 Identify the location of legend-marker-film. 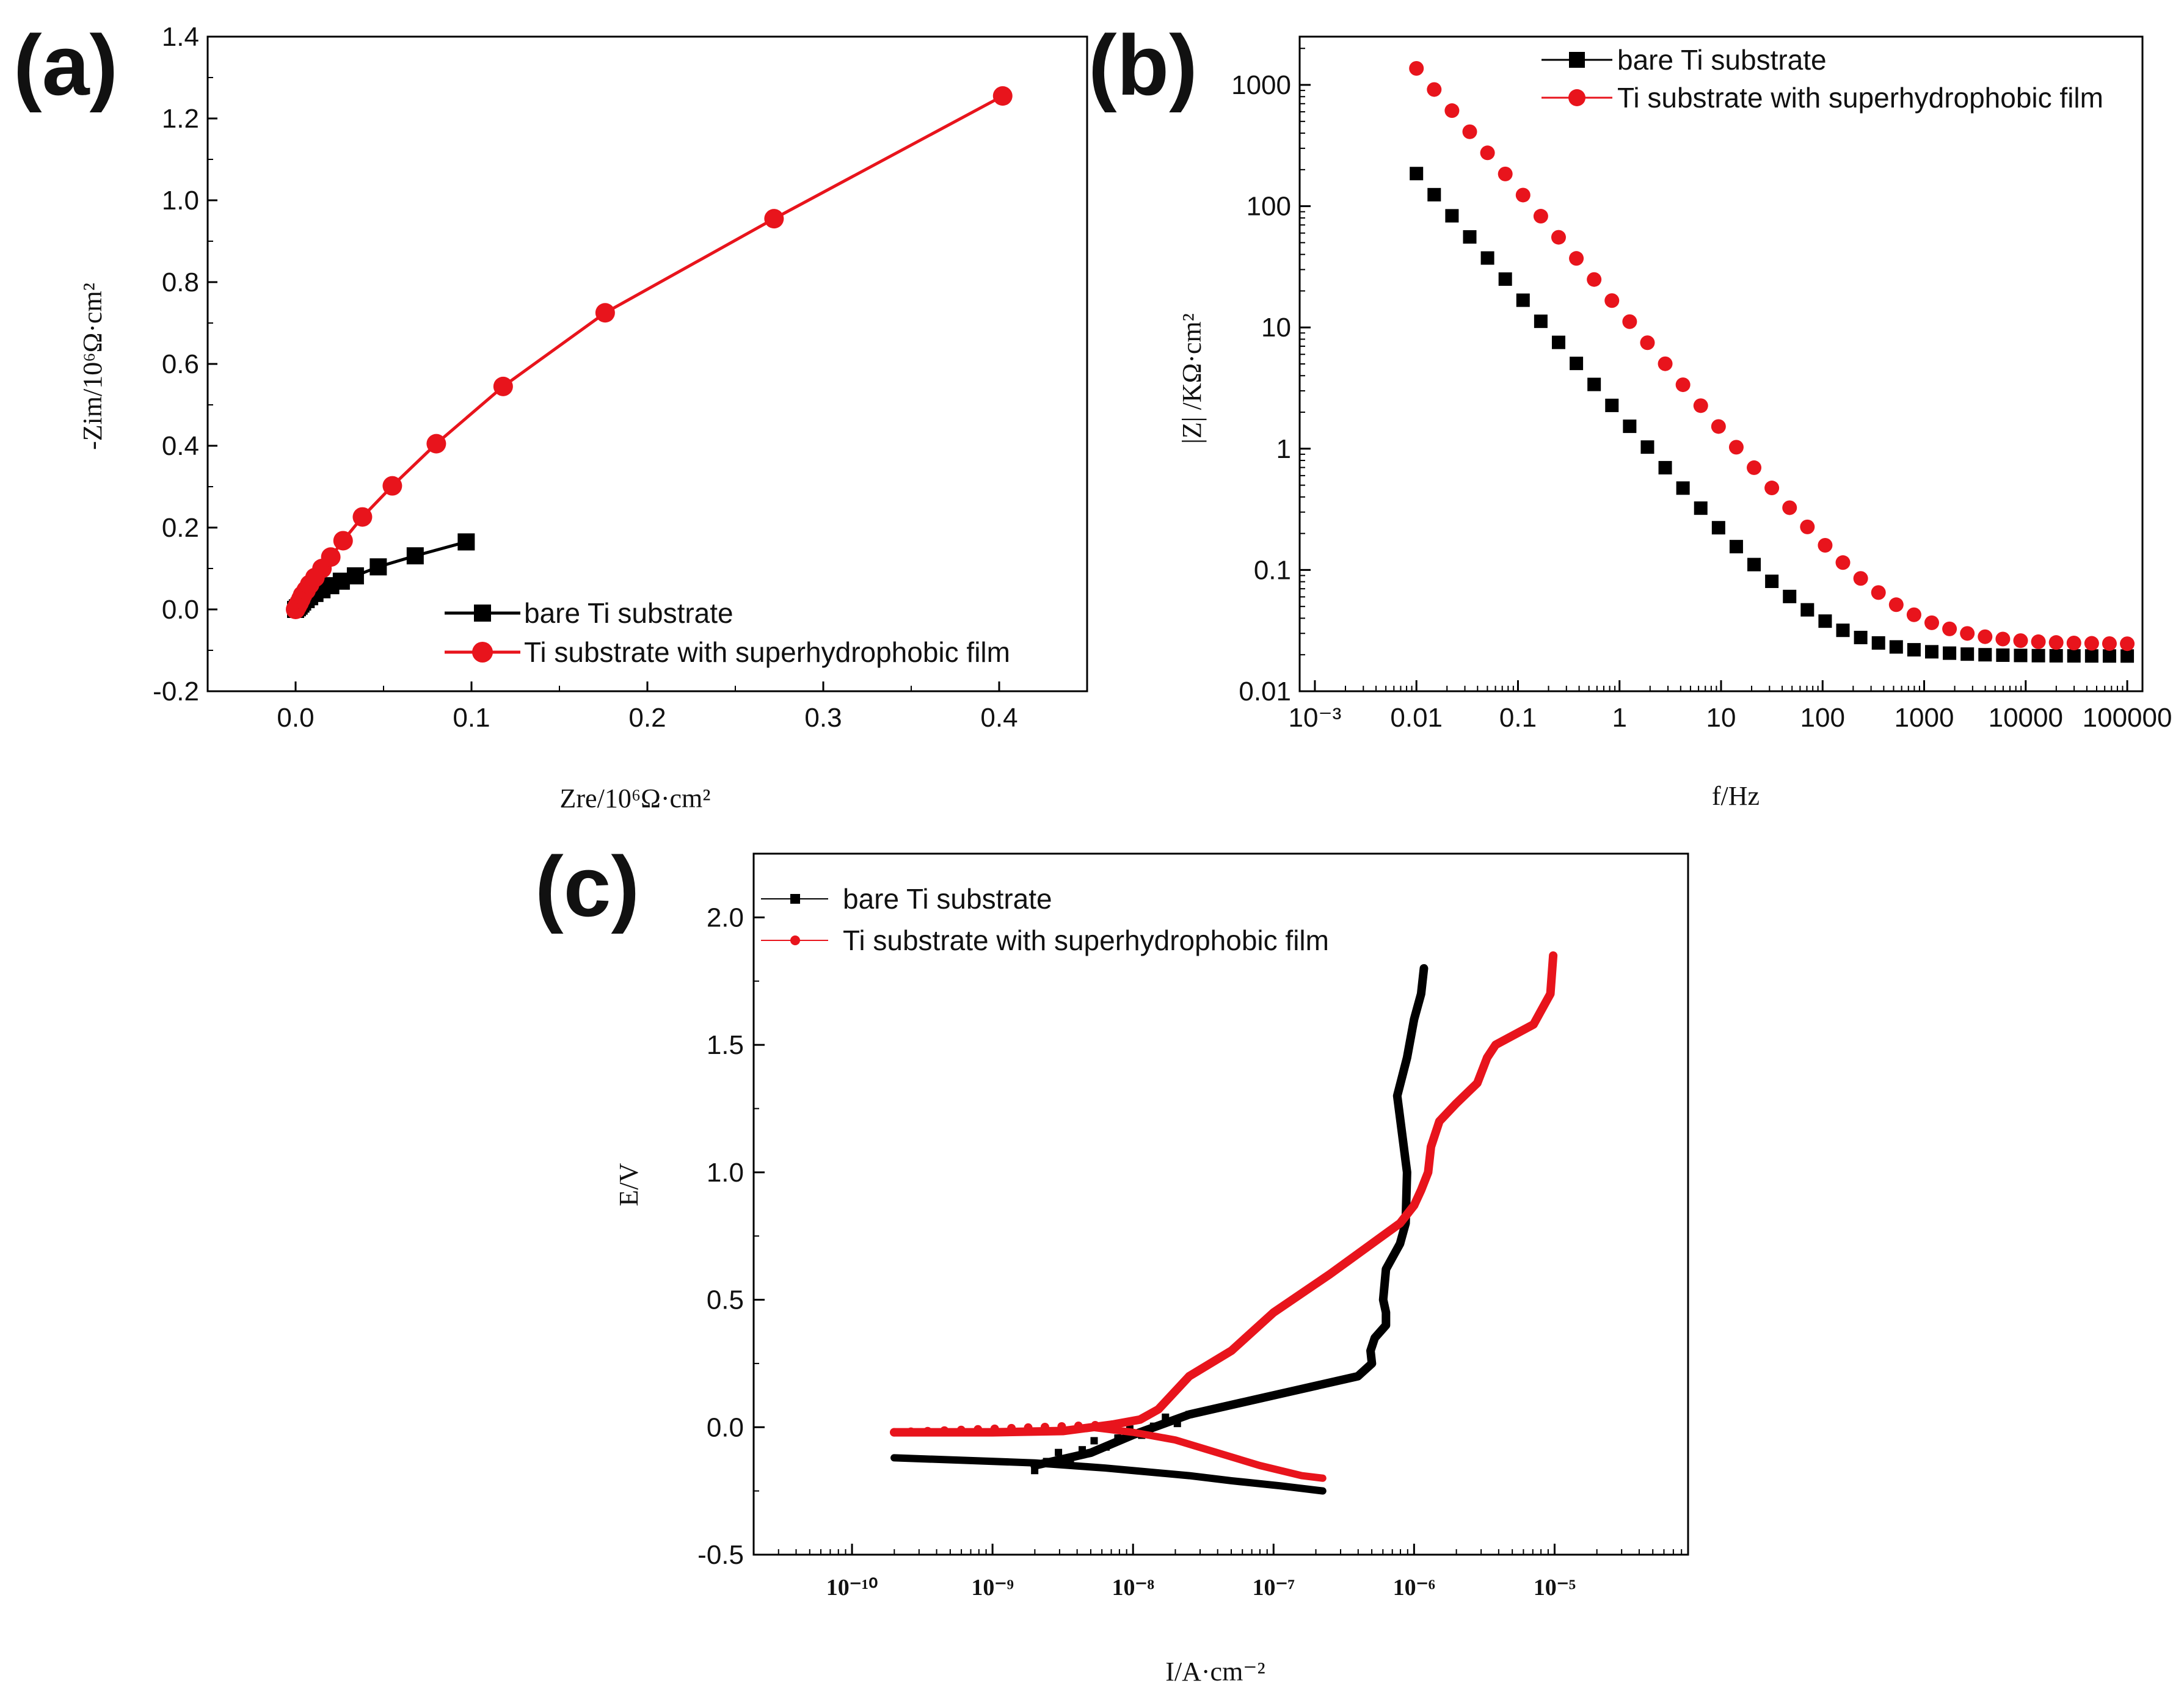
(1576, 98).